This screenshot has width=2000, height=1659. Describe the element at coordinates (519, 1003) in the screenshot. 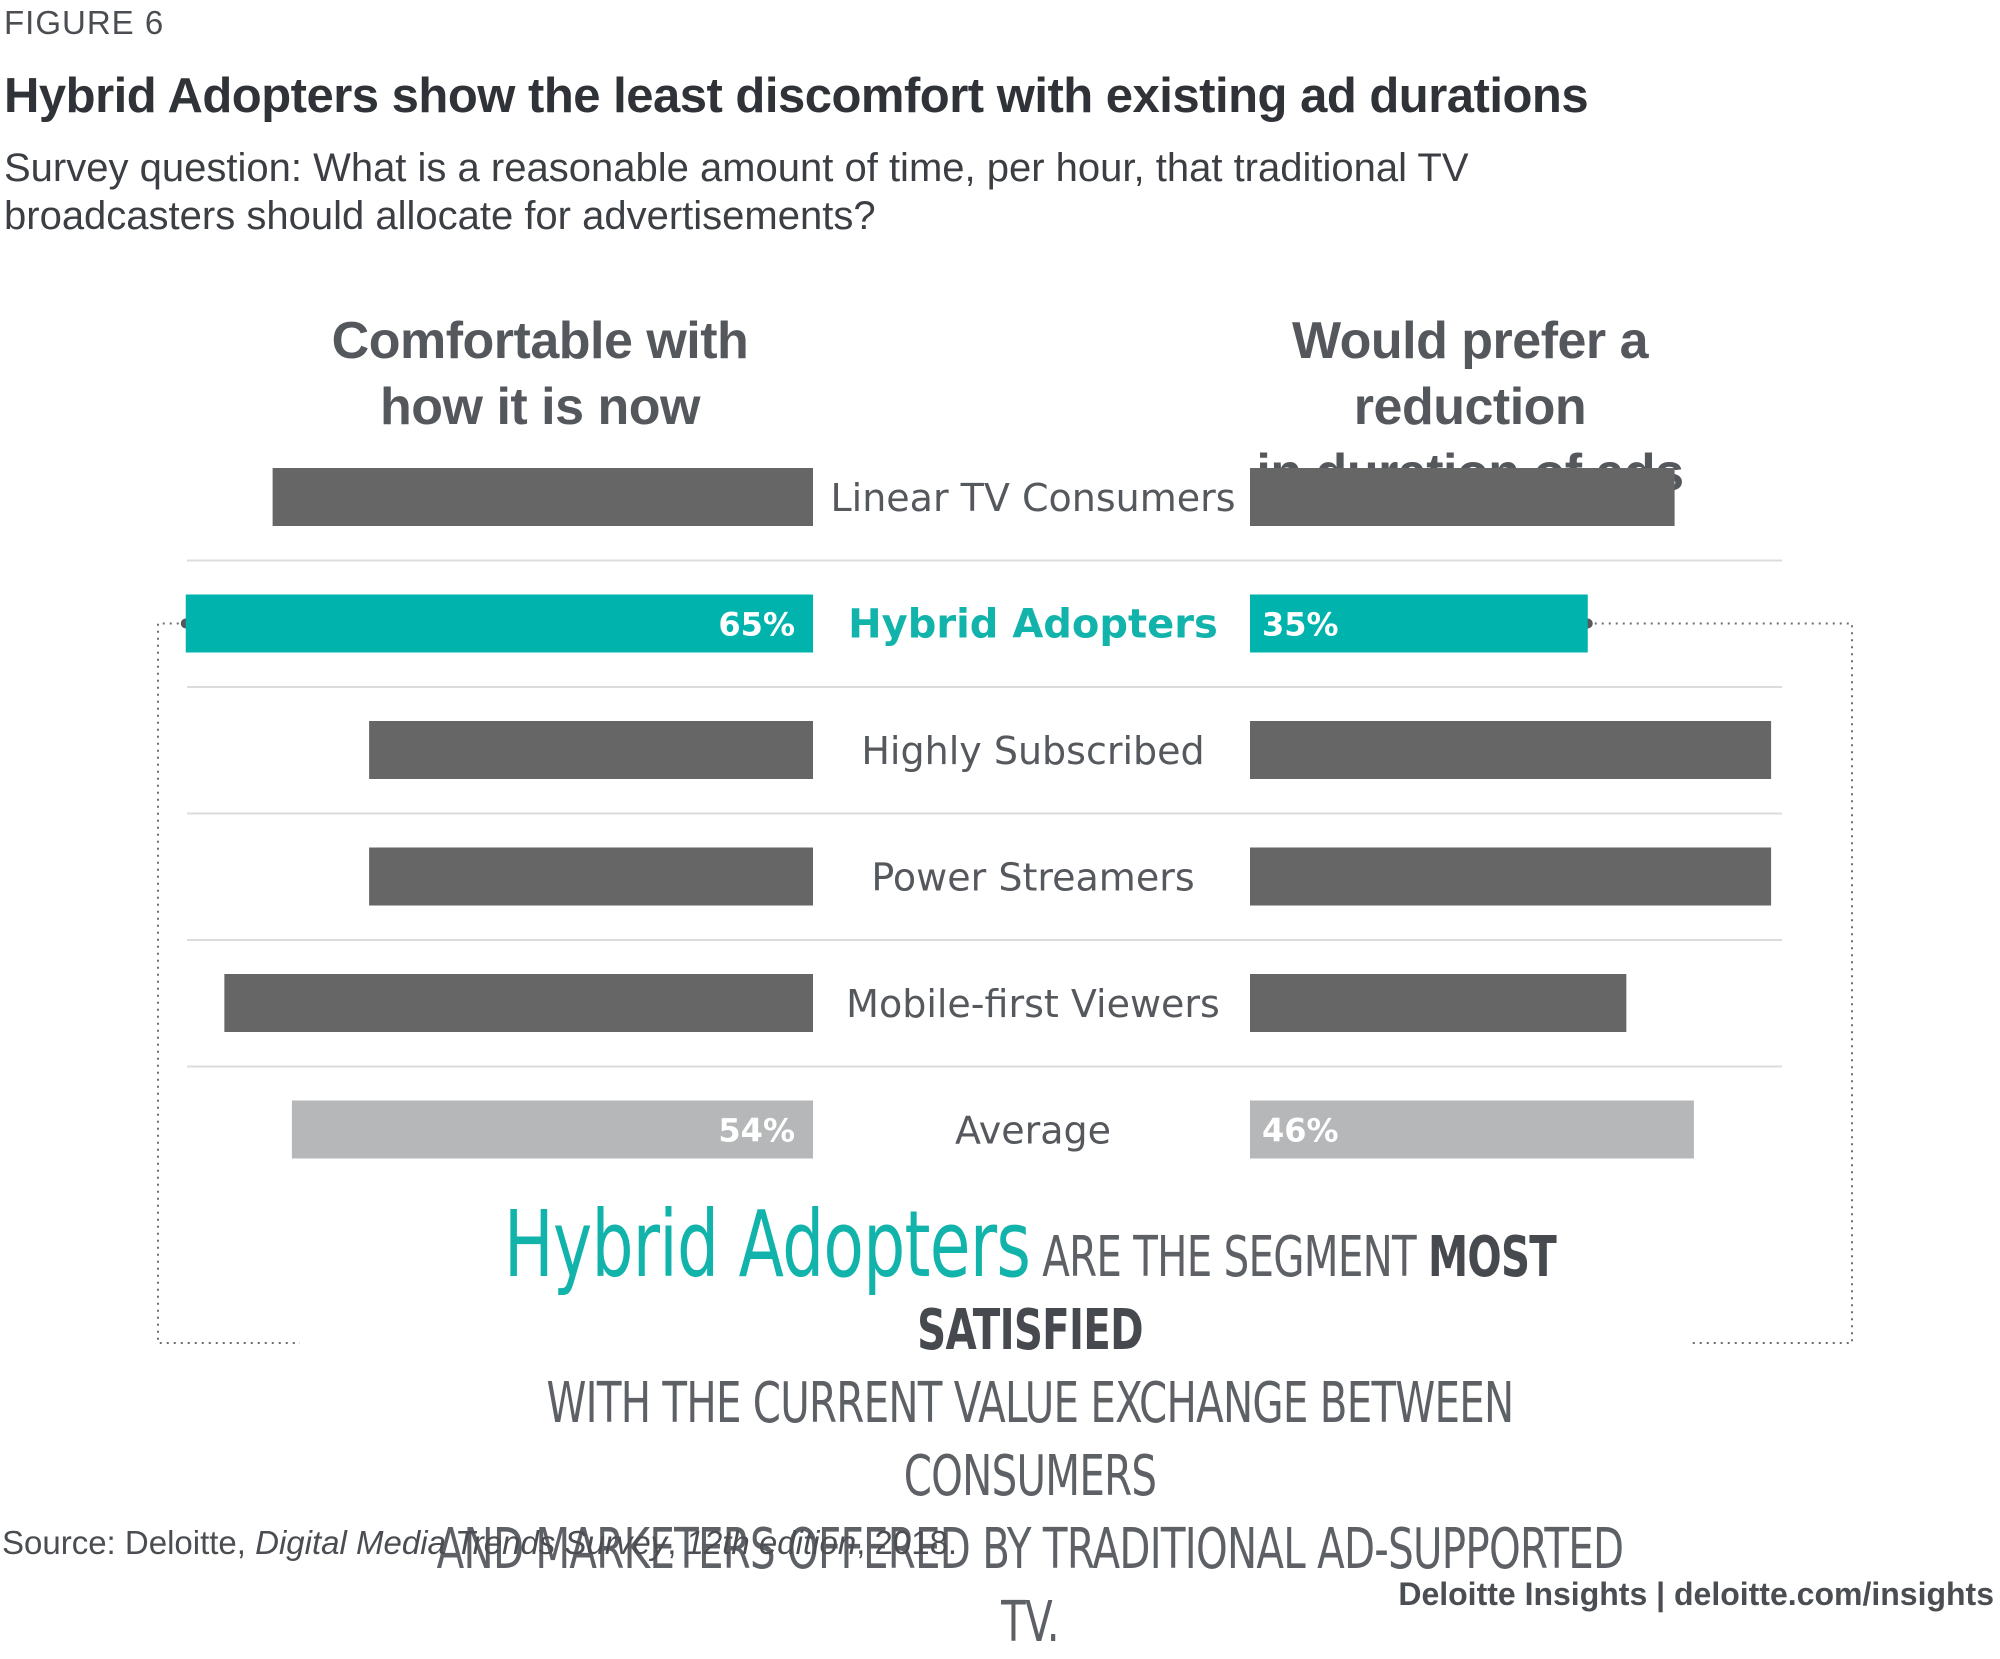

I see `bar-left-mobile-first-viewers` at that location.